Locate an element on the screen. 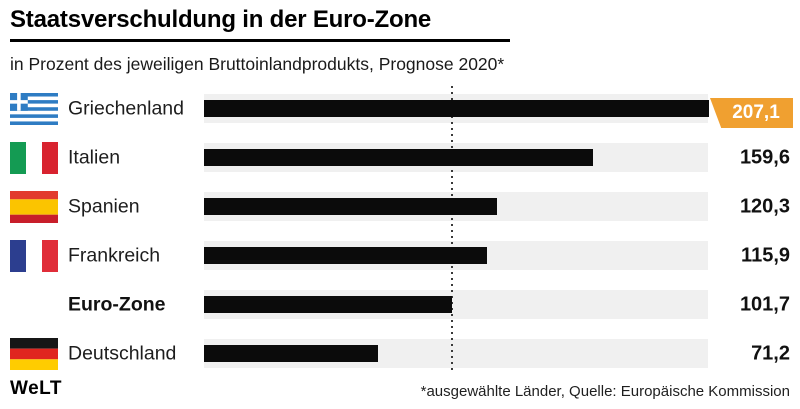  country-label: Italien is located at coordinates (94, 157).